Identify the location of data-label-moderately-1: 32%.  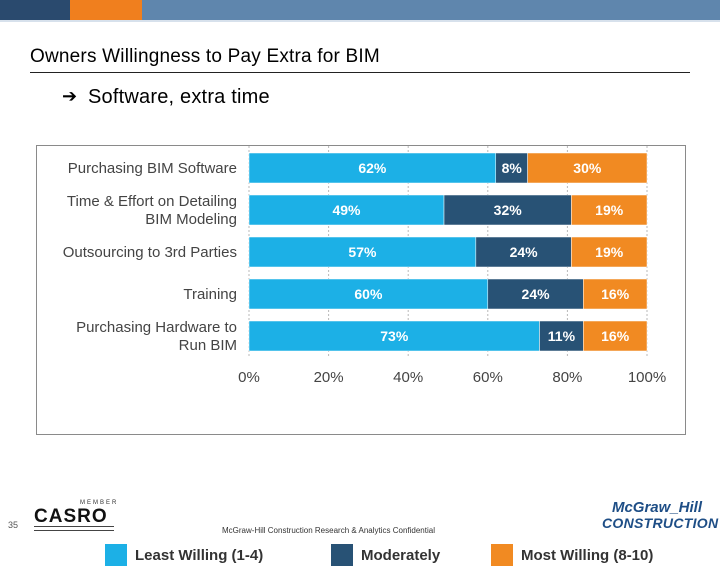
(508, 210).